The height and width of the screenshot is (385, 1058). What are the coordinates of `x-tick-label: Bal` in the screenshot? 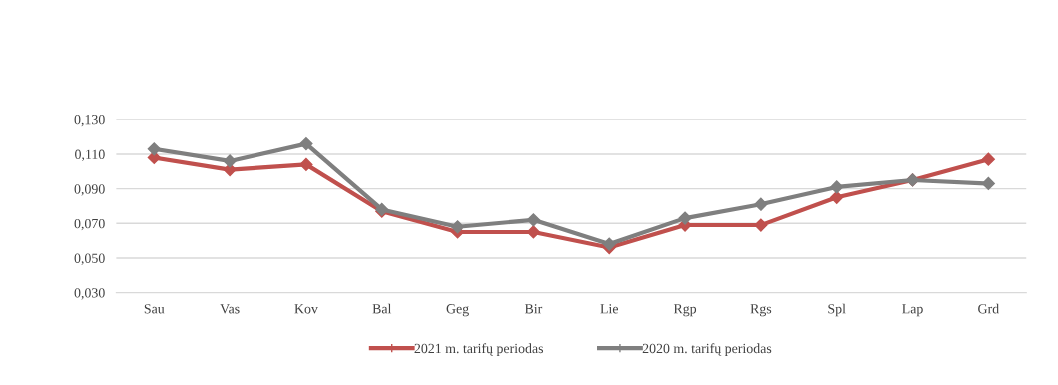 It's located at (382, 308).